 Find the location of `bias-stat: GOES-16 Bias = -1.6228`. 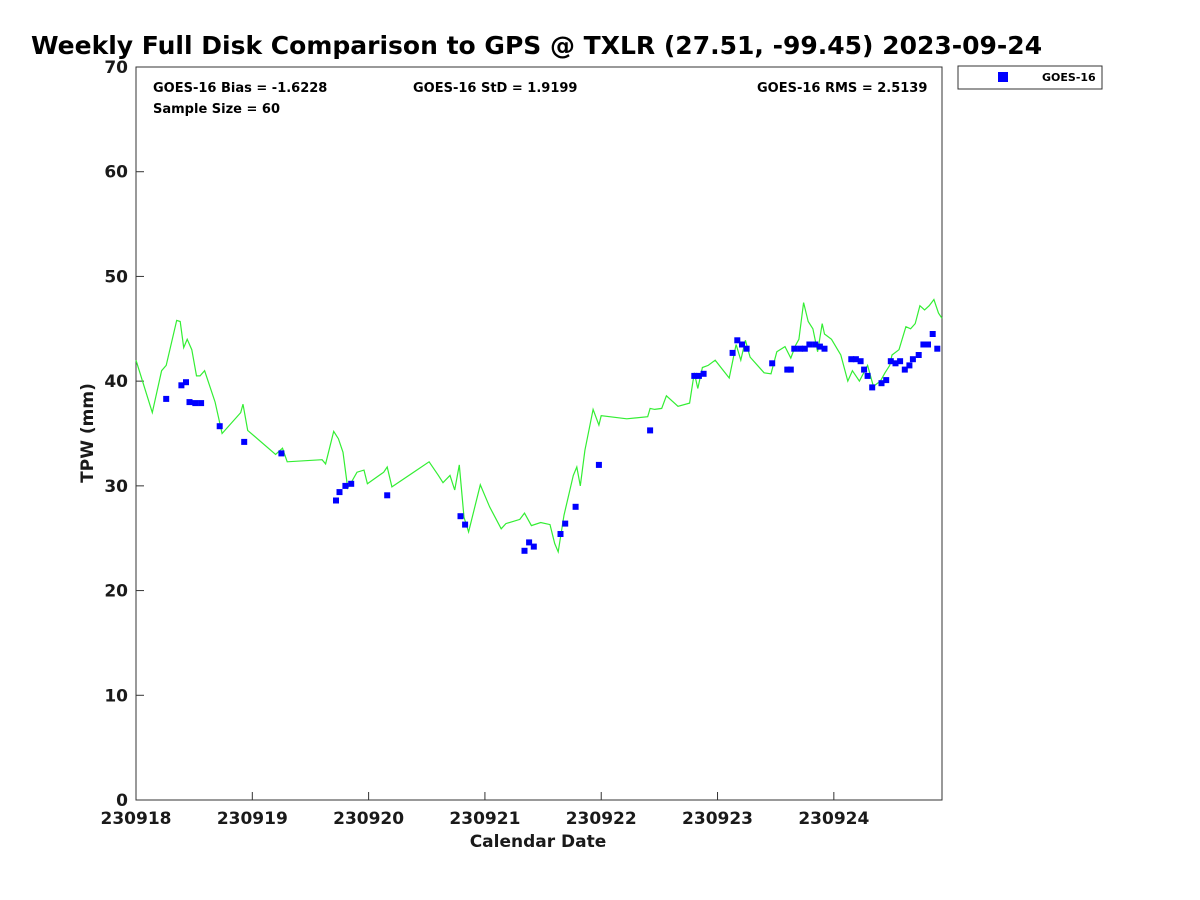

bias-stat: GOES-16 Bias = -1.6228 is located at coordinates (240, 88).